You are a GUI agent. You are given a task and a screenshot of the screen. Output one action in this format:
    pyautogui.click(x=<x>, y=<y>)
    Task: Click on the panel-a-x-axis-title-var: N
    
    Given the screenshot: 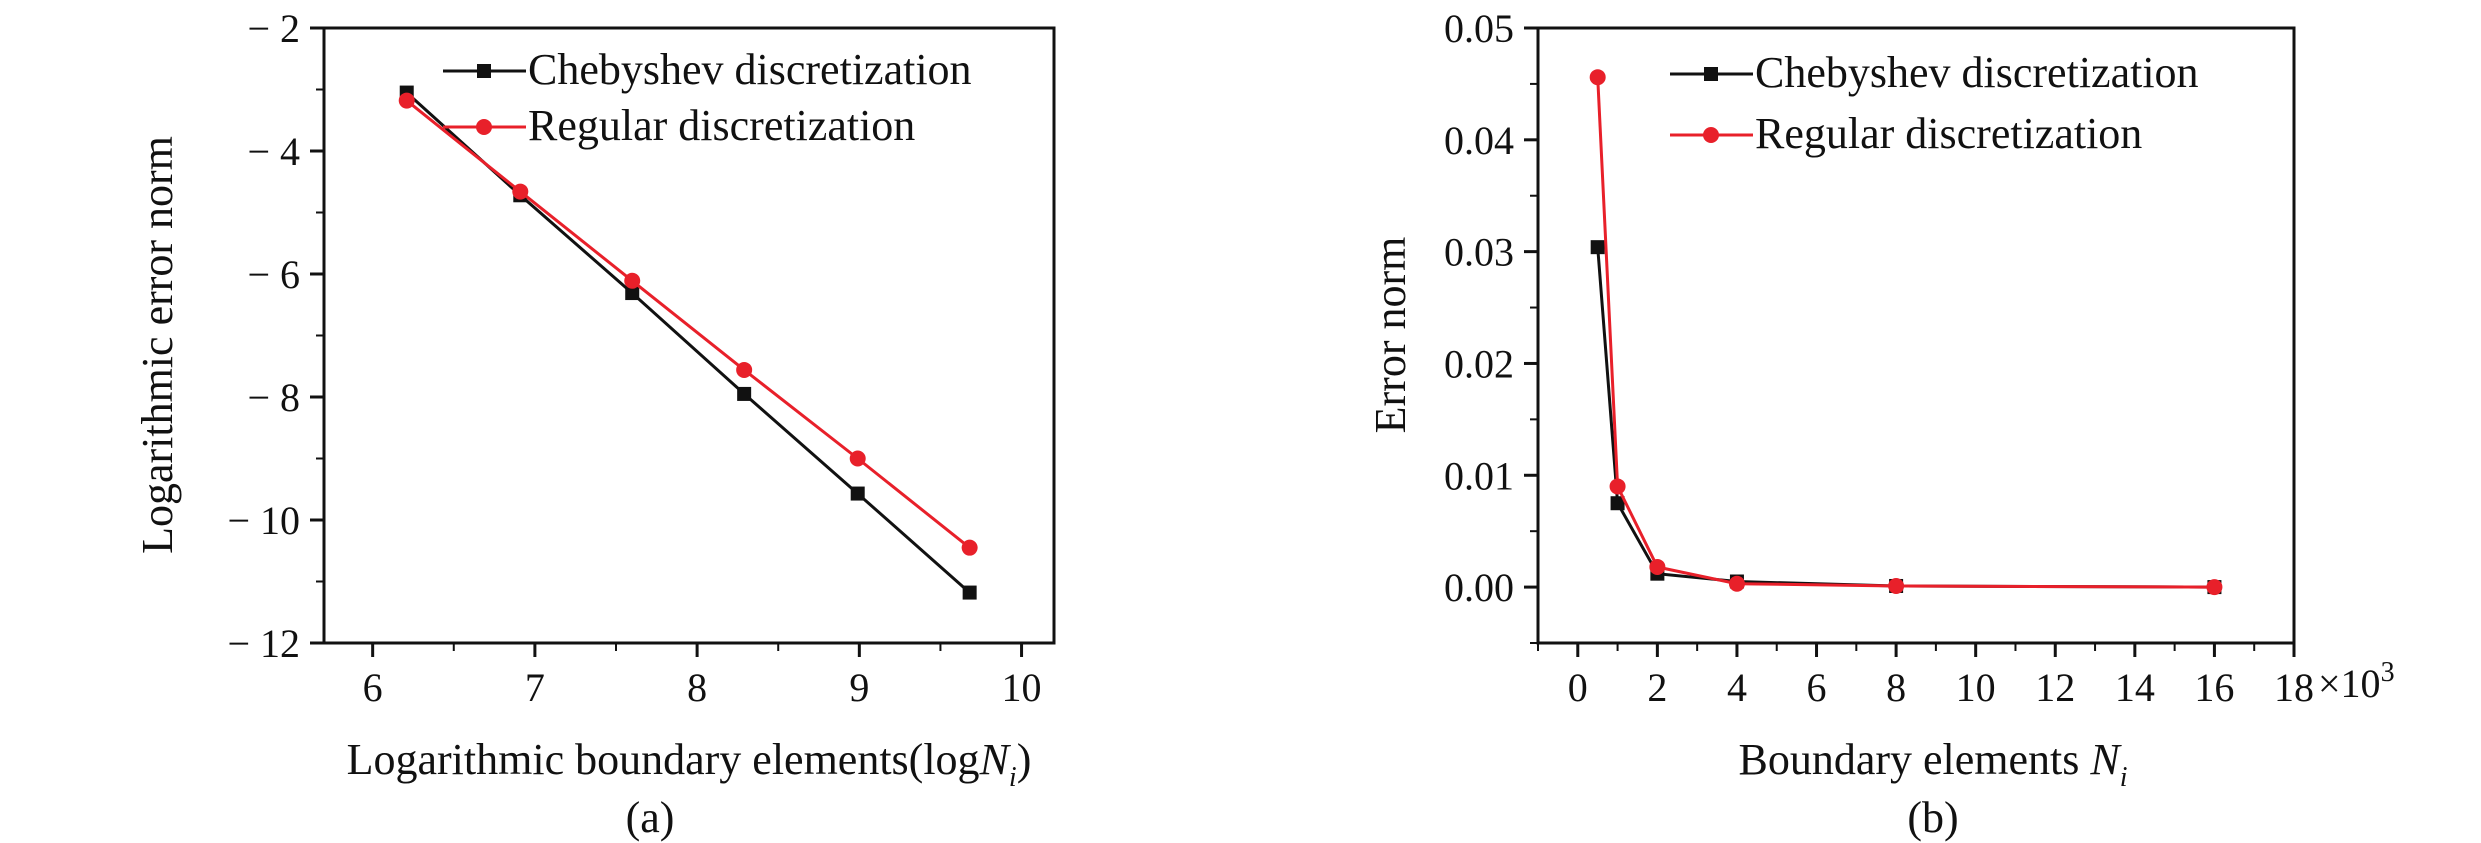 What is the action you would take?
    pyautogui.click(x=995, y=759)
    